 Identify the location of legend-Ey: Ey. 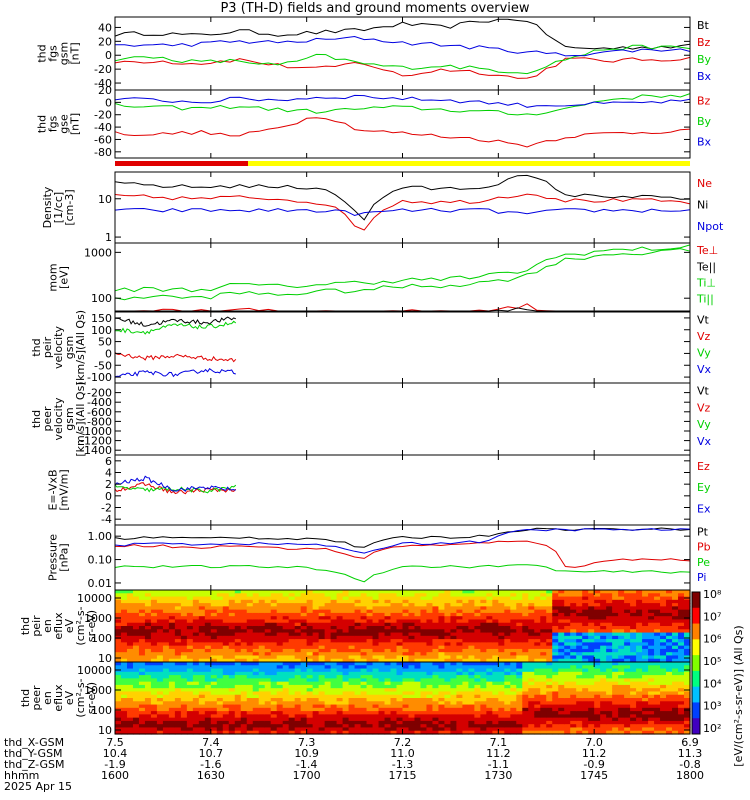
(704, 487).